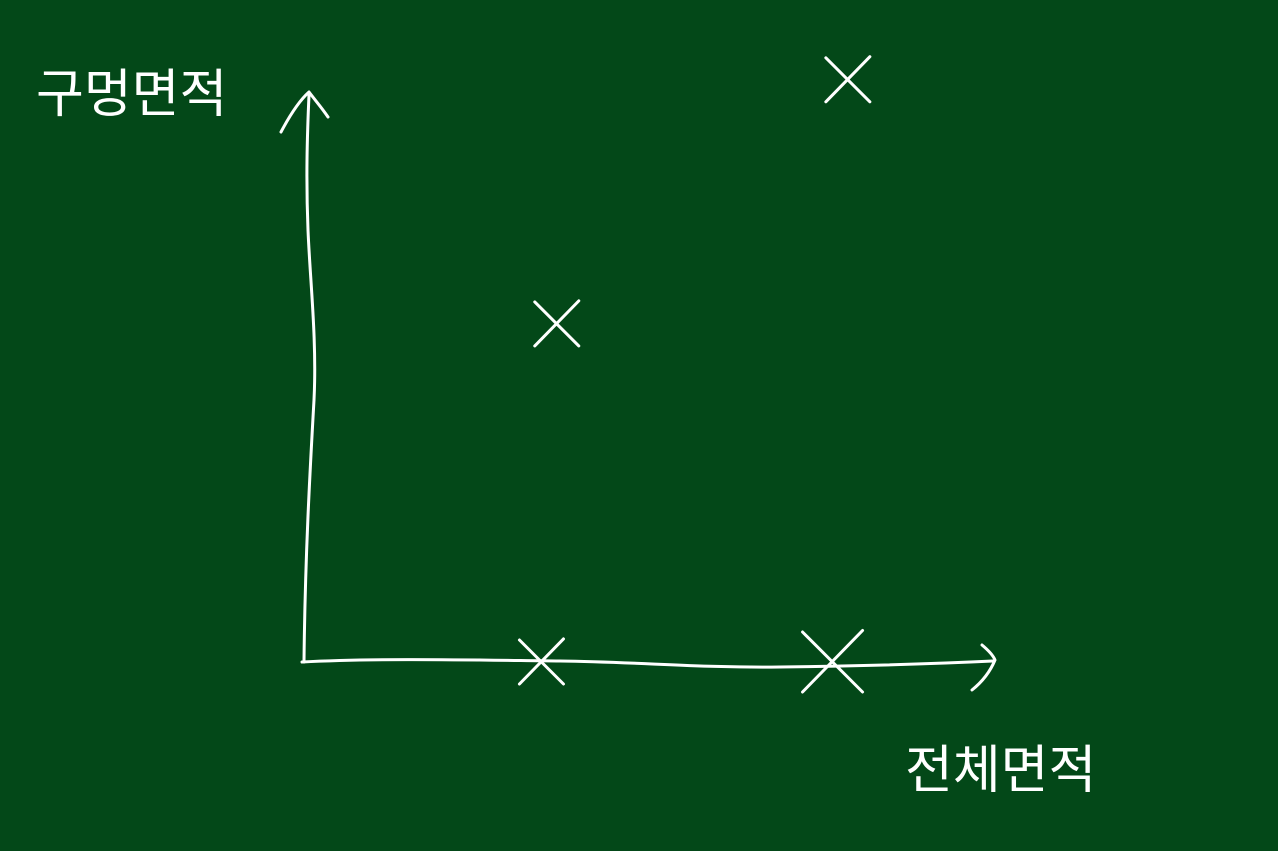  I want to click on x-axis, so click(648, 667).